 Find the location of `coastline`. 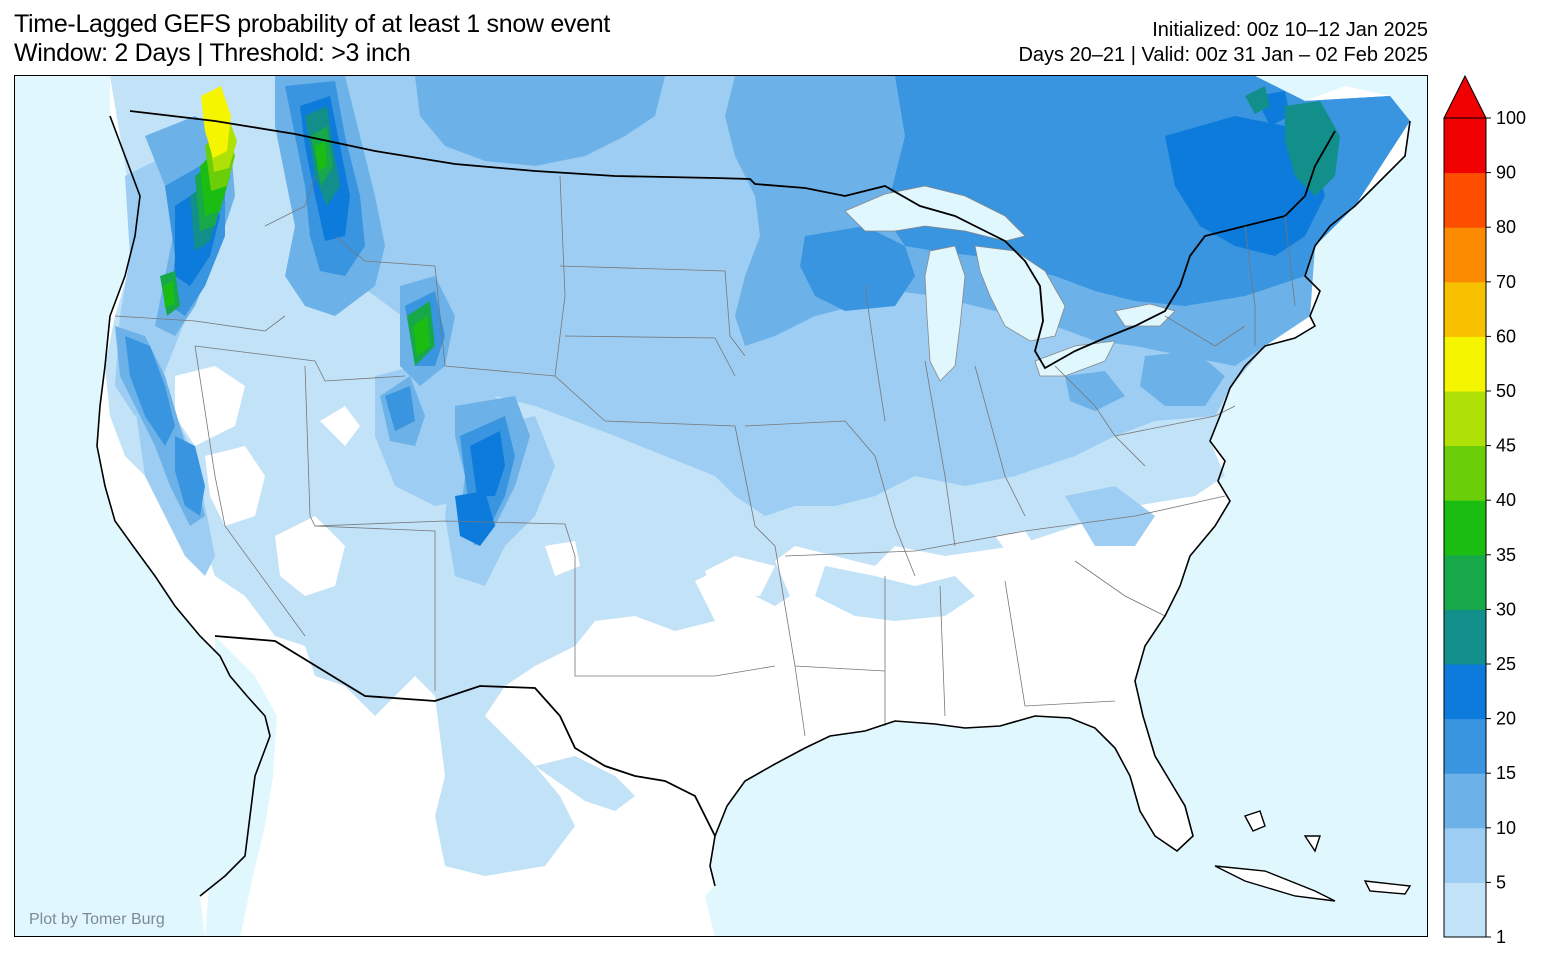

coastline is located at coordinates (183, 506).